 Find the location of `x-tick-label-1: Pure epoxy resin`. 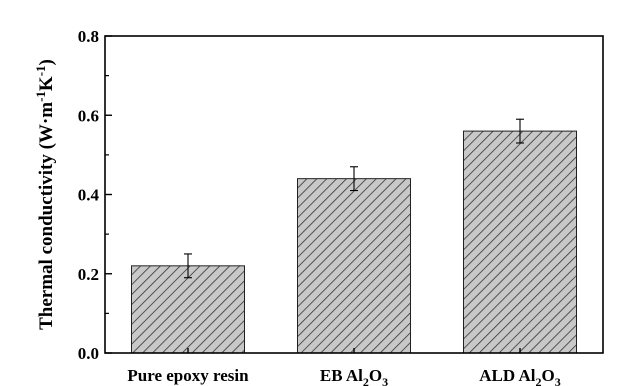

x-tick-label-1: Pure epoxy resin is located at coordinates (188, 375).